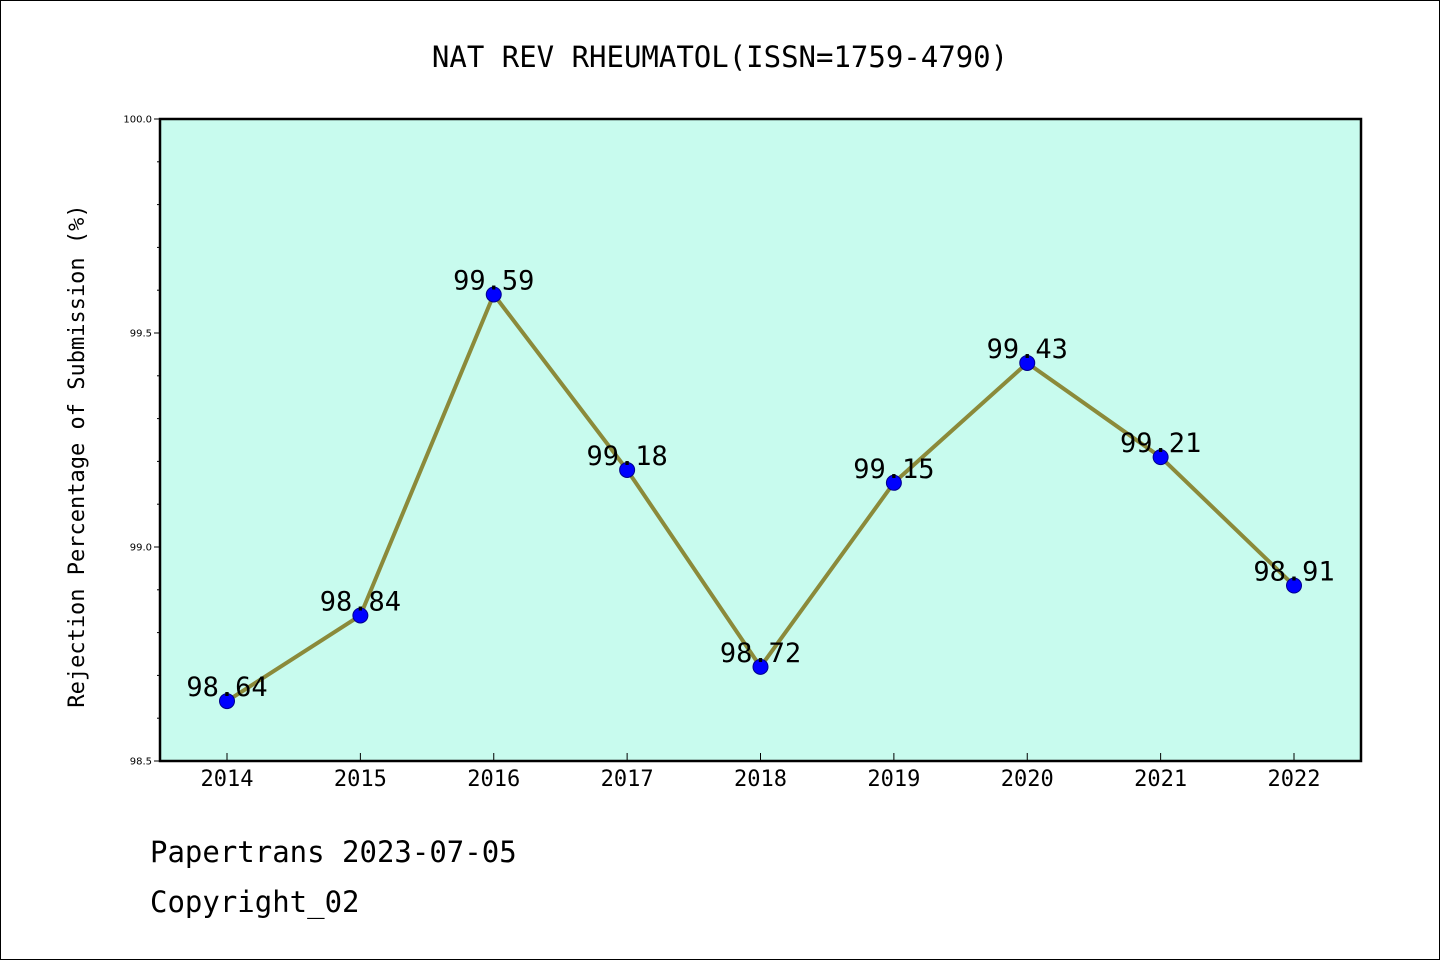 This screenshot has width=1440, height=960. What do you see at coordinates (493, 779) in the screenshot?
I see `x-tick-label: 2016` at bounding box center [493, 779].